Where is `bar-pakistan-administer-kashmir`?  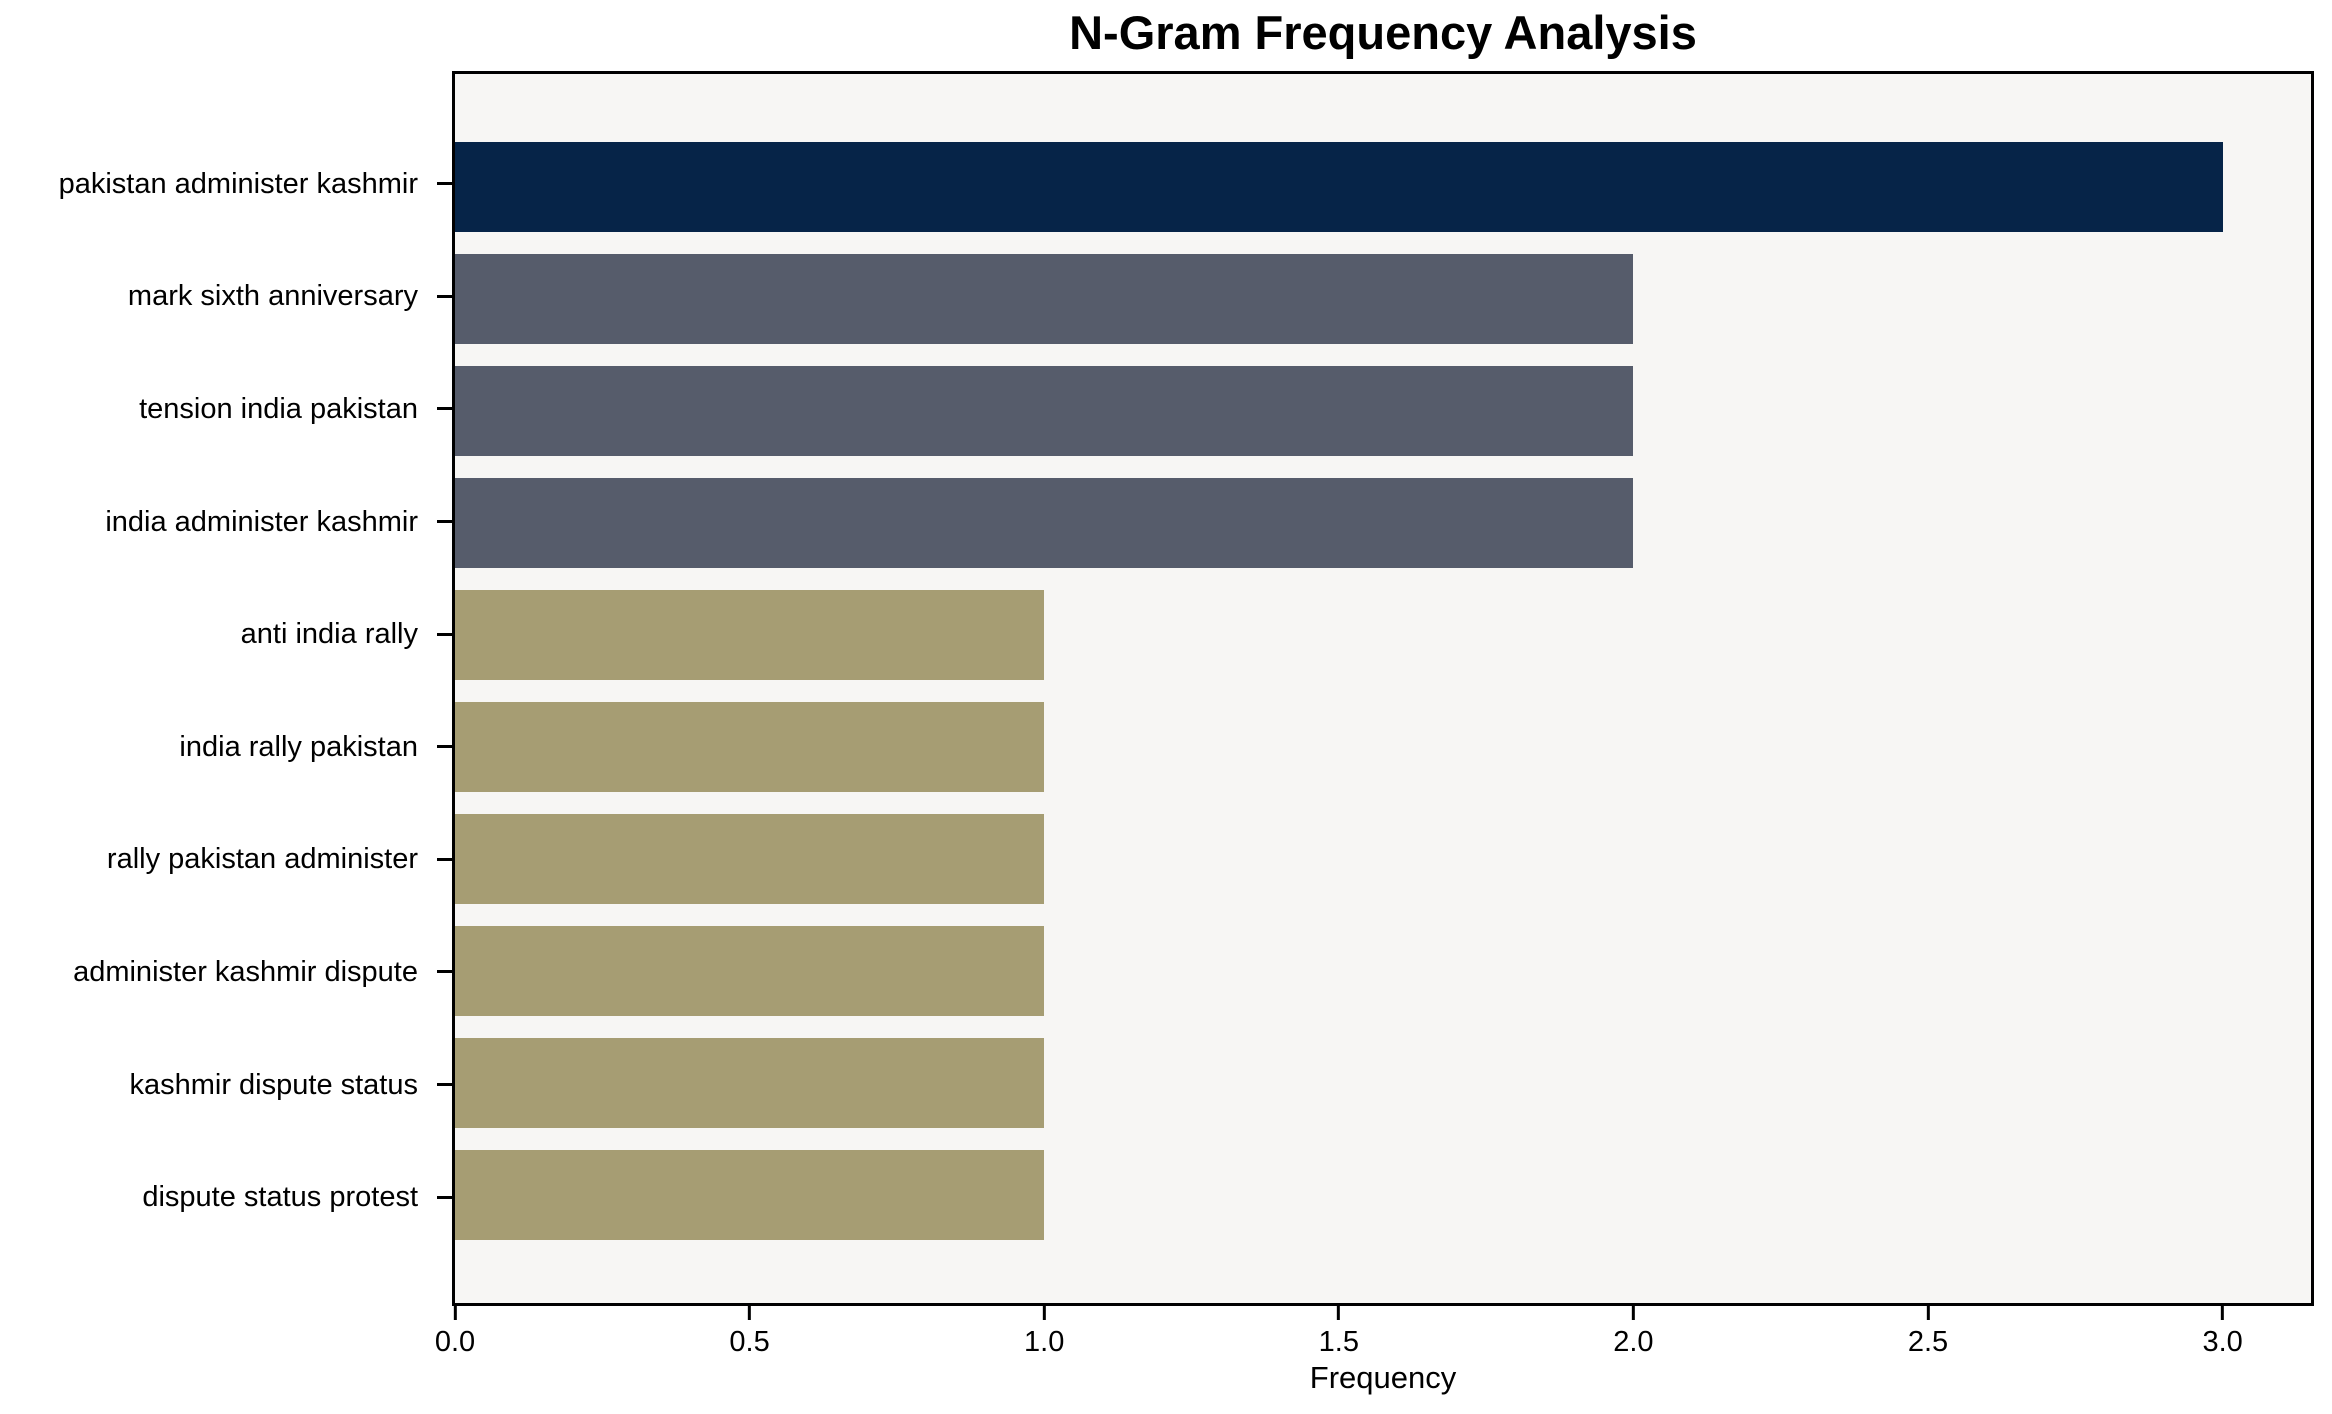 bar-pakistan-administer-kashmir is located at coordinates (1339, 187).